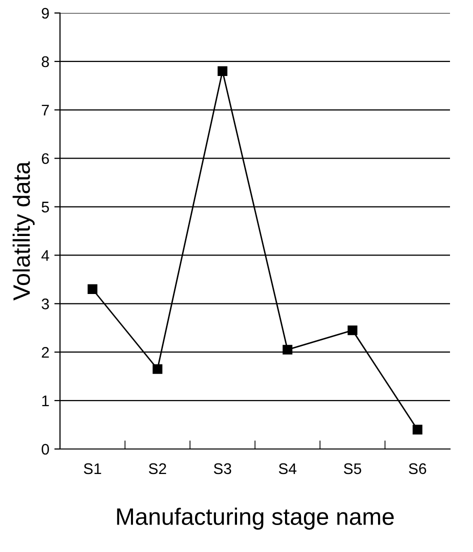 The width and height of the screenshot is (473, 552). I want to click on y-tick-label: 0, so click(45, 449).